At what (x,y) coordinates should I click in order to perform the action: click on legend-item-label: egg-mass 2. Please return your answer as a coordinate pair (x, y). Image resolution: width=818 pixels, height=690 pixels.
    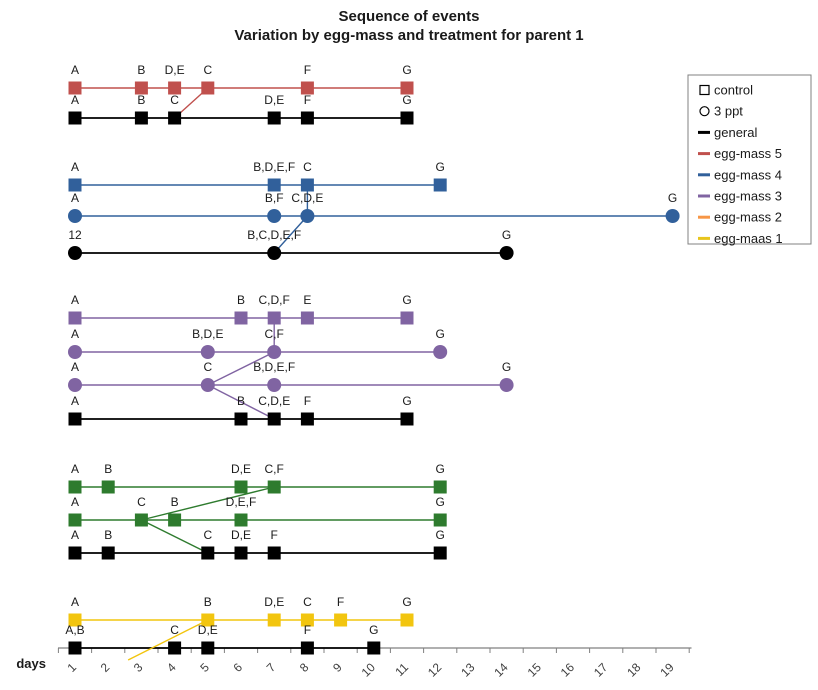
    Looking at the image, I should click on (748, 217).